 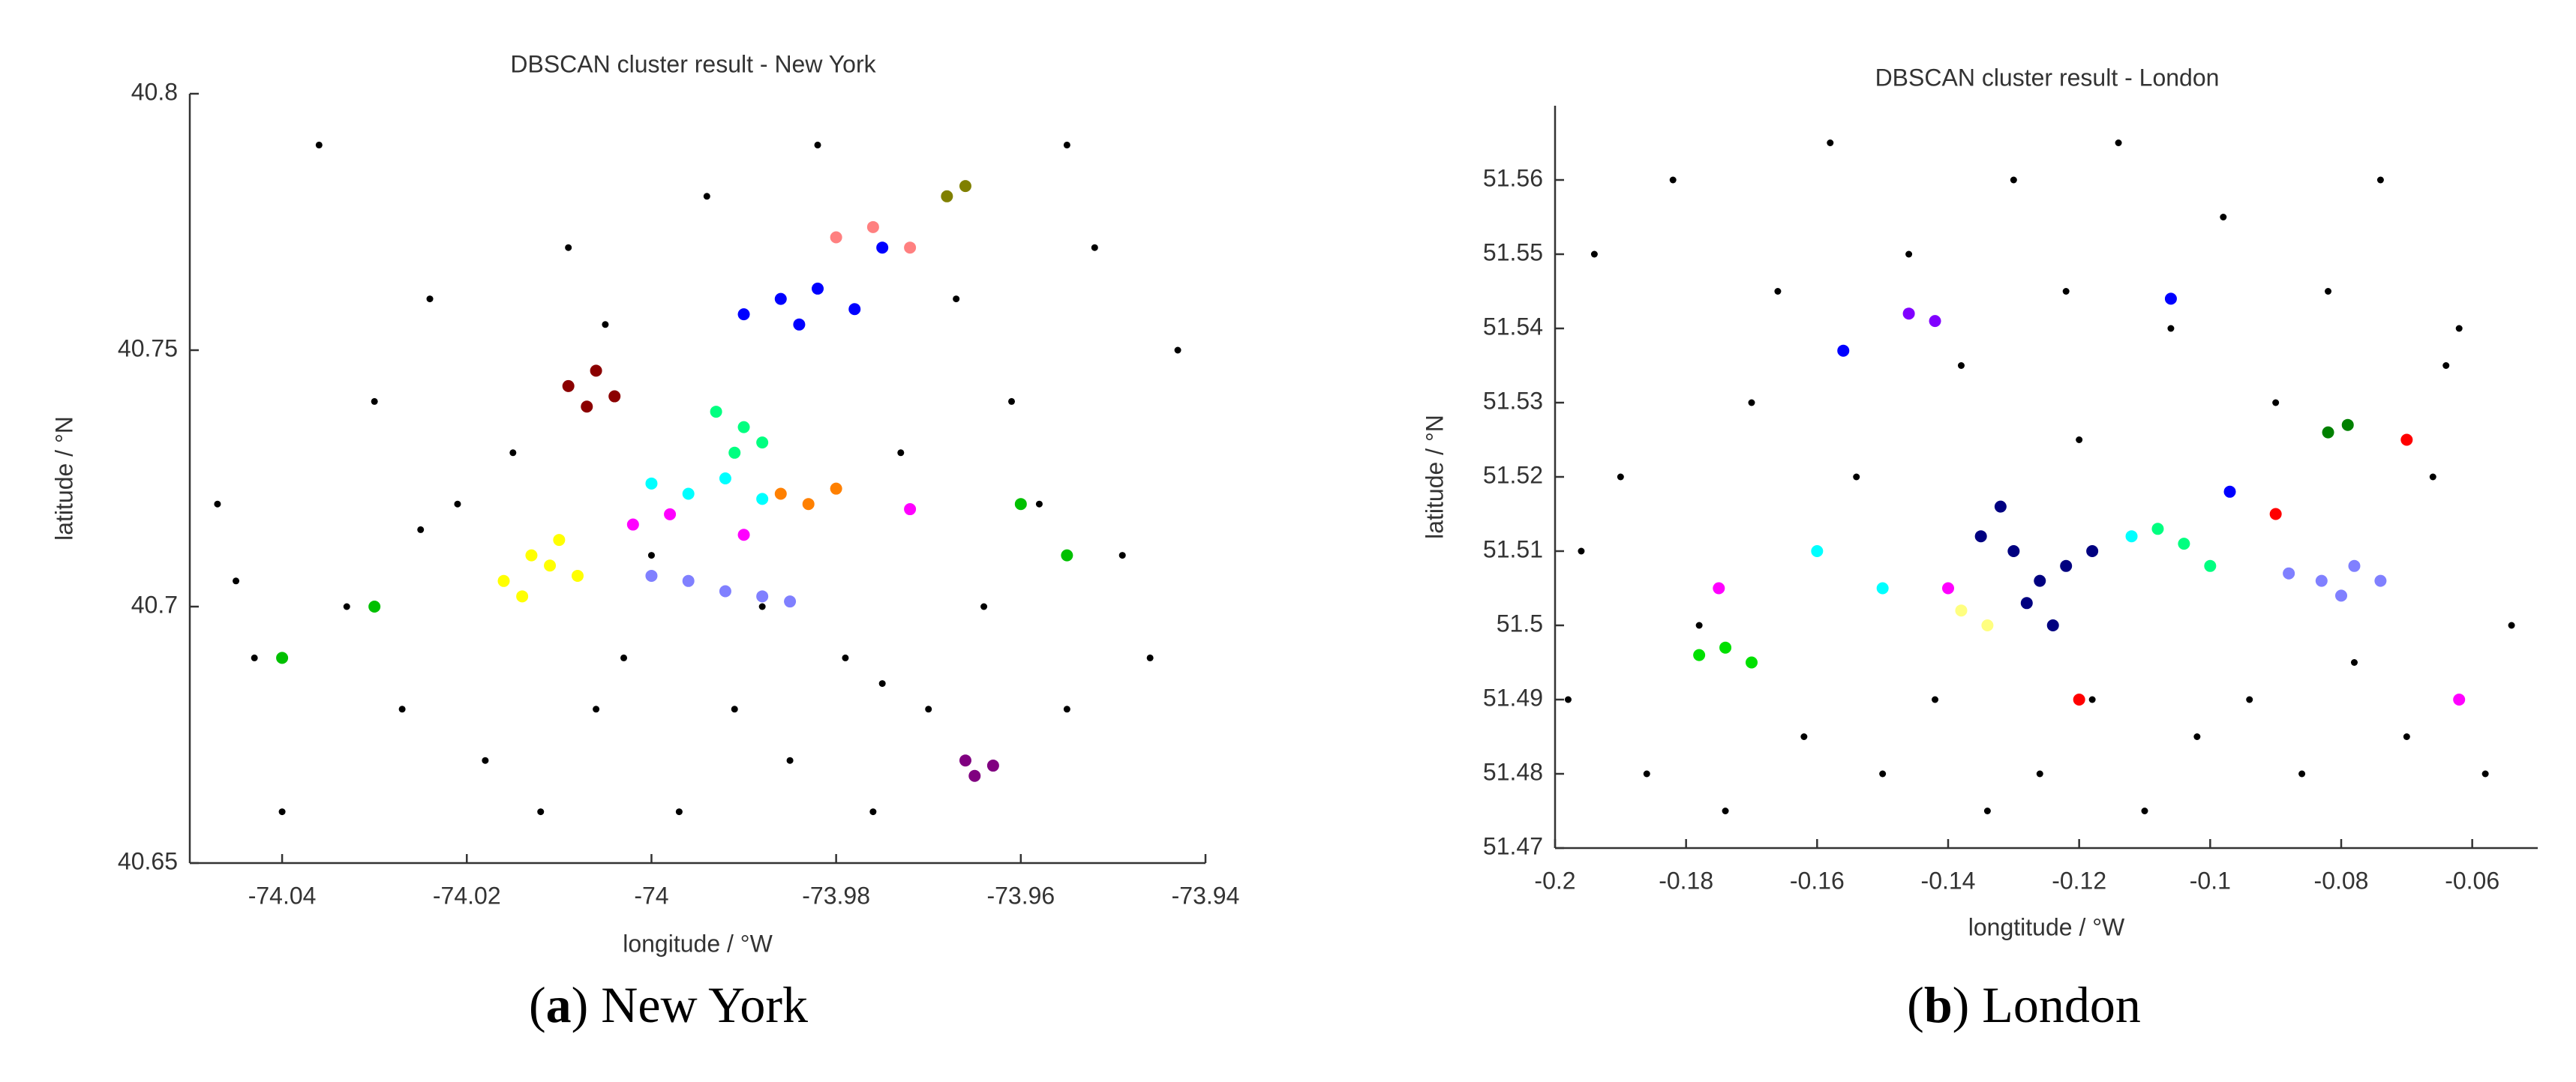 I want to click on x-axis-label: longtitude / °W, so click(x=2046, y=926).